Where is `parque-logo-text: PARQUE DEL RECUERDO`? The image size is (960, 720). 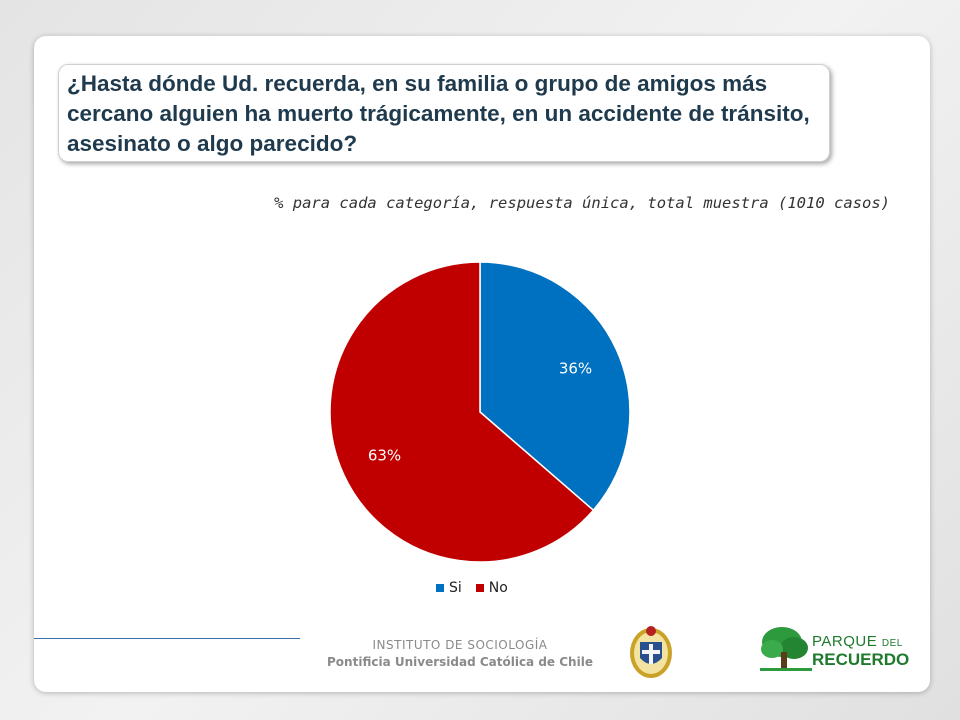
parque-logo-text: PARQUE DEL RECUERDO is located at coordinates (860, 651).